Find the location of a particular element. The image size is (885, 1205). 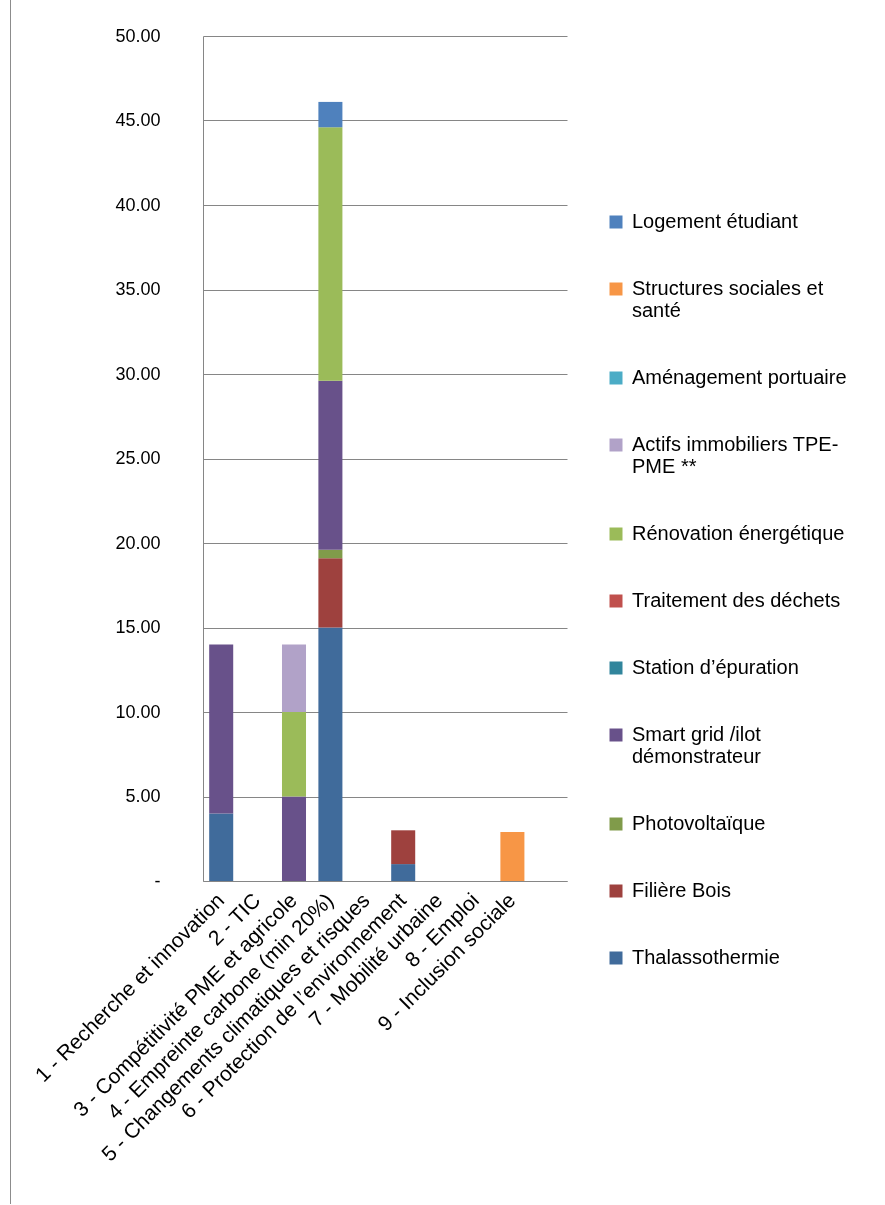

legend-label: Photovoltaïque is located at coordinates (699, 823).